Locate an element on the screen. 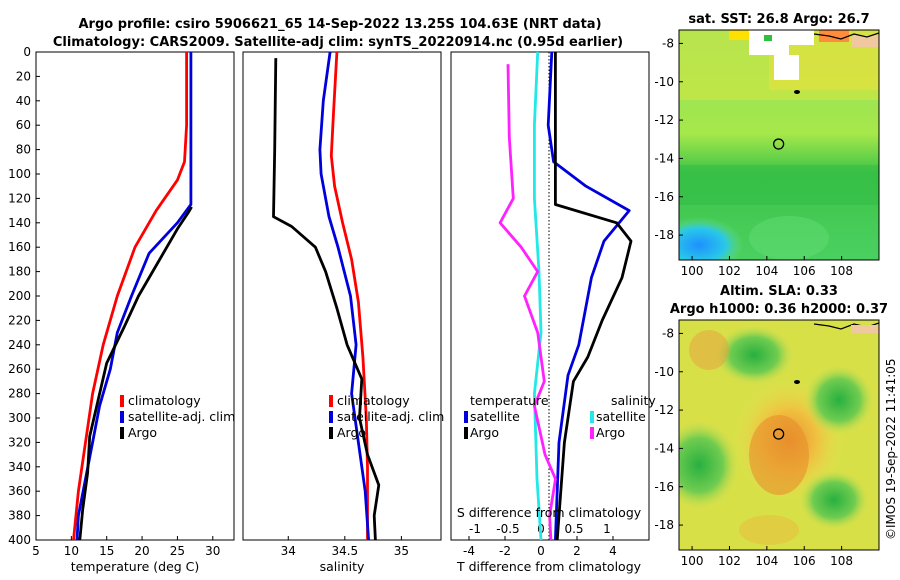  temperature-axis: 5 10 15 20 25 30 is located at coordinates (126, 547).